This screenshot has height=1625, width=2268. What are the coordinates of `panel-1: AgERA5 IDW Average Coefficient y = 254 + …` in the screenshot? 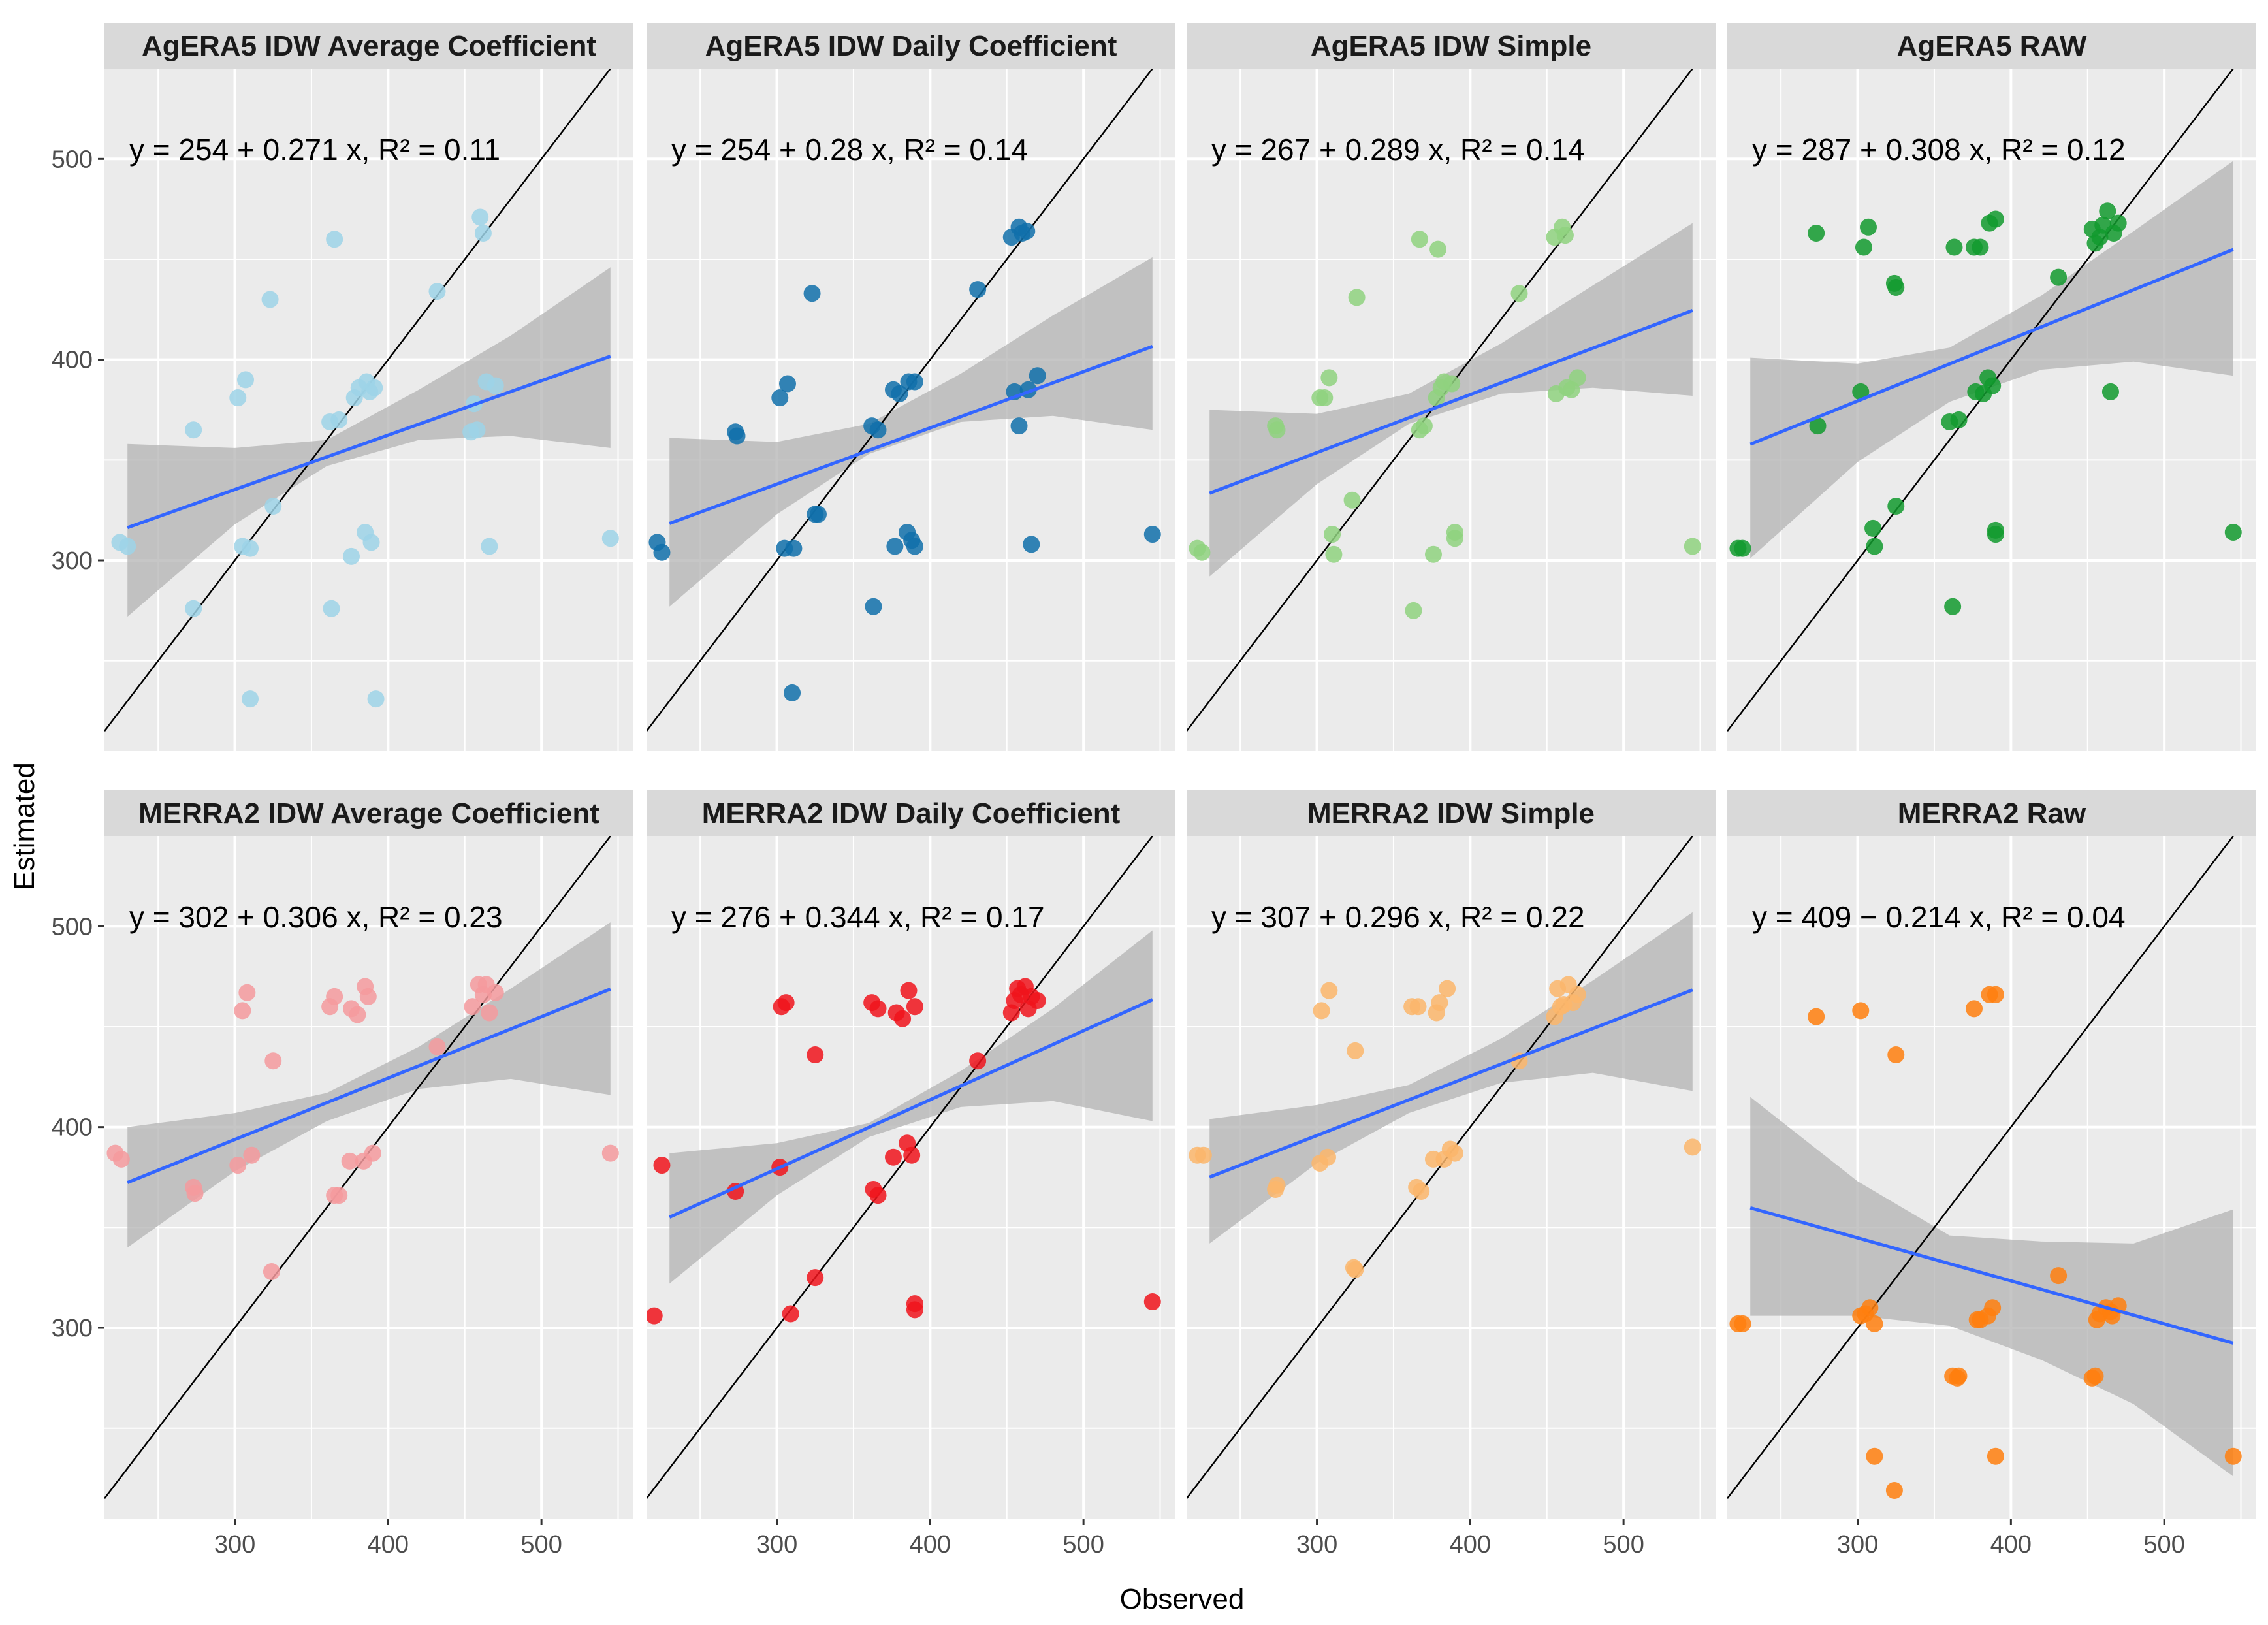 It's located at (342, 387).